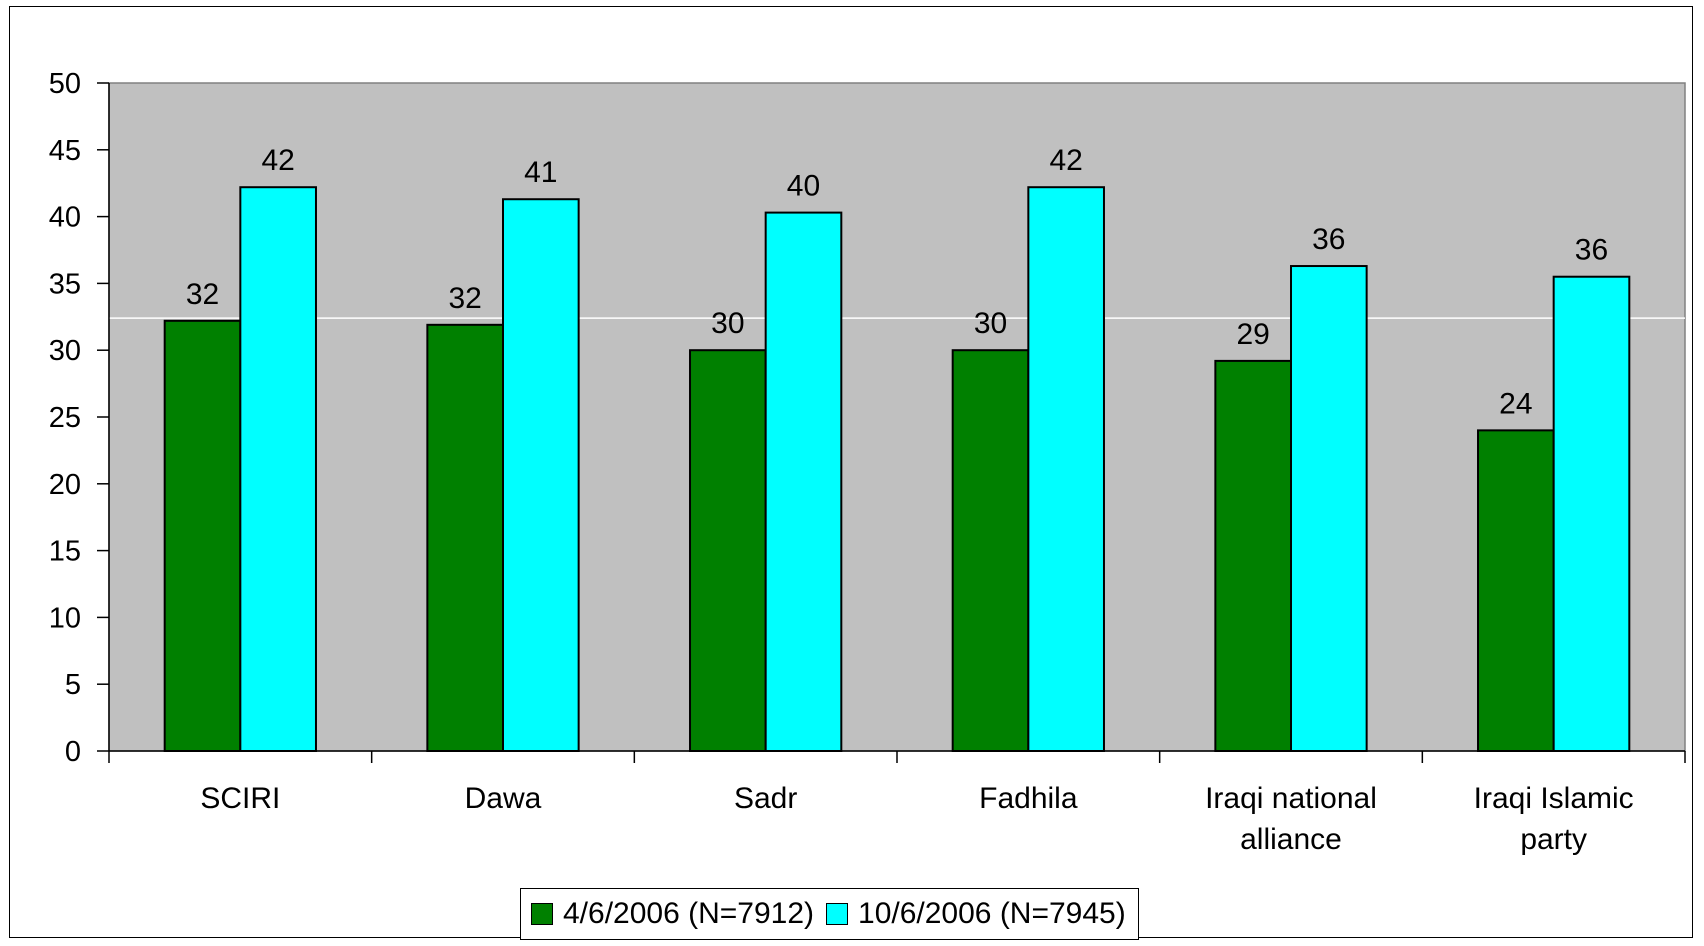 The image size is (1704, 946). I want to click on y-tick-label: 5, so click(73, 685).